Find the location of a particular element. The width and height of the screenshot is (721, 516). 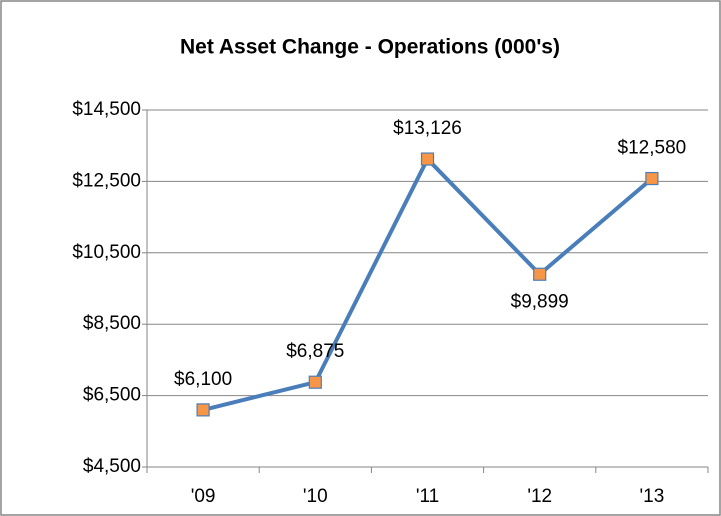

x-tick-label: '11 is located at coordinates (427, 496).